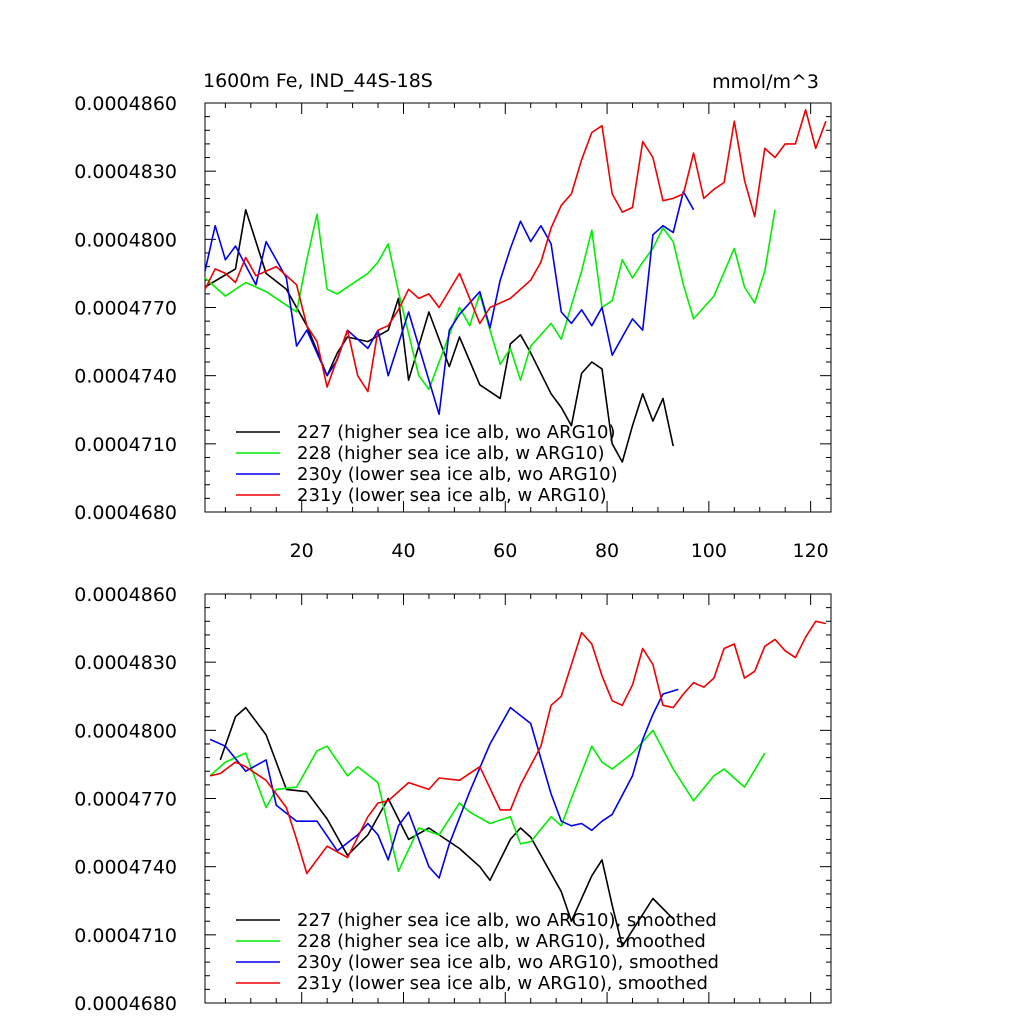 This screenshot has height=1024, width=1024. I want to click on units-label: mmol/m^3, so click(765, 82).